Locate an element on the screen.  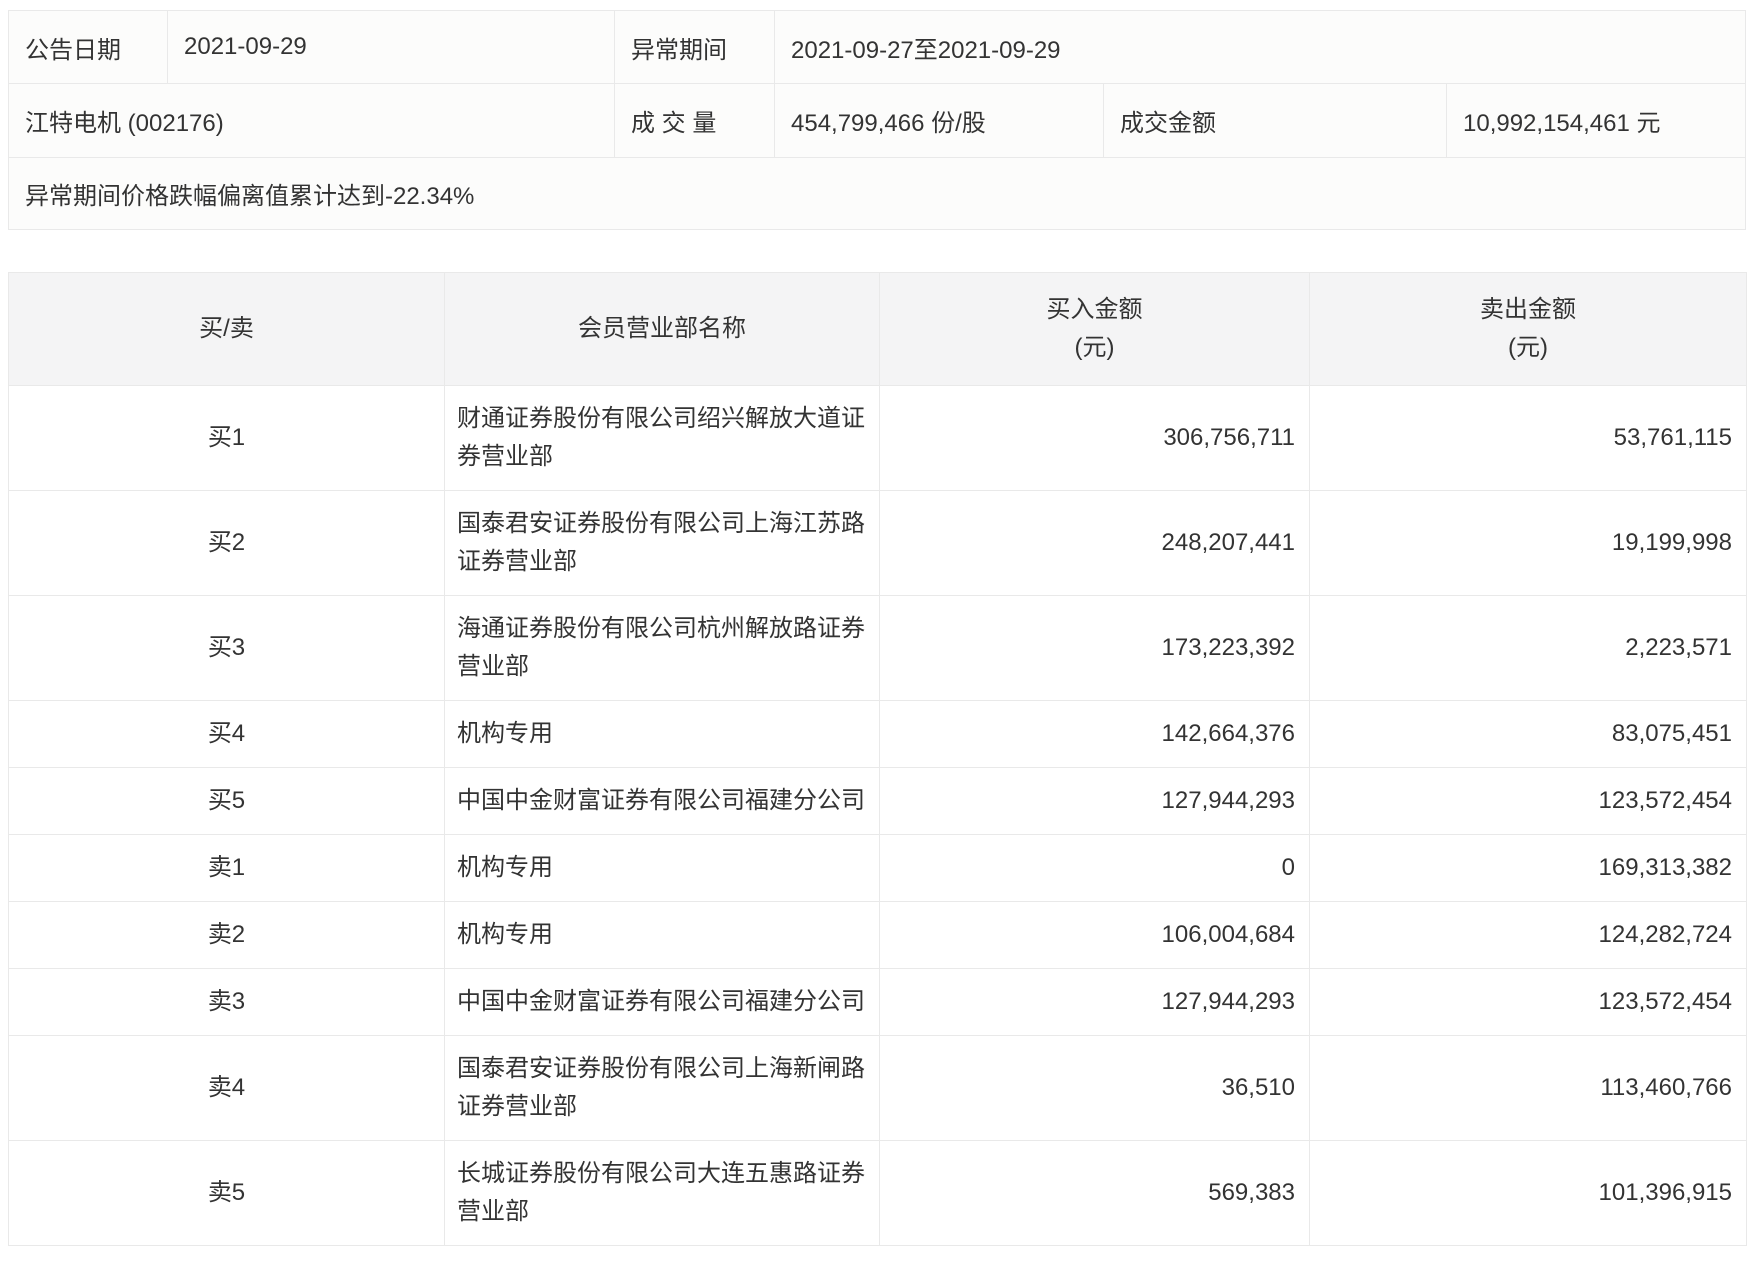
deviation-note: 异常期间价格跌幅偏离值累计达到-22.34% is located at coordinates (250, 196).